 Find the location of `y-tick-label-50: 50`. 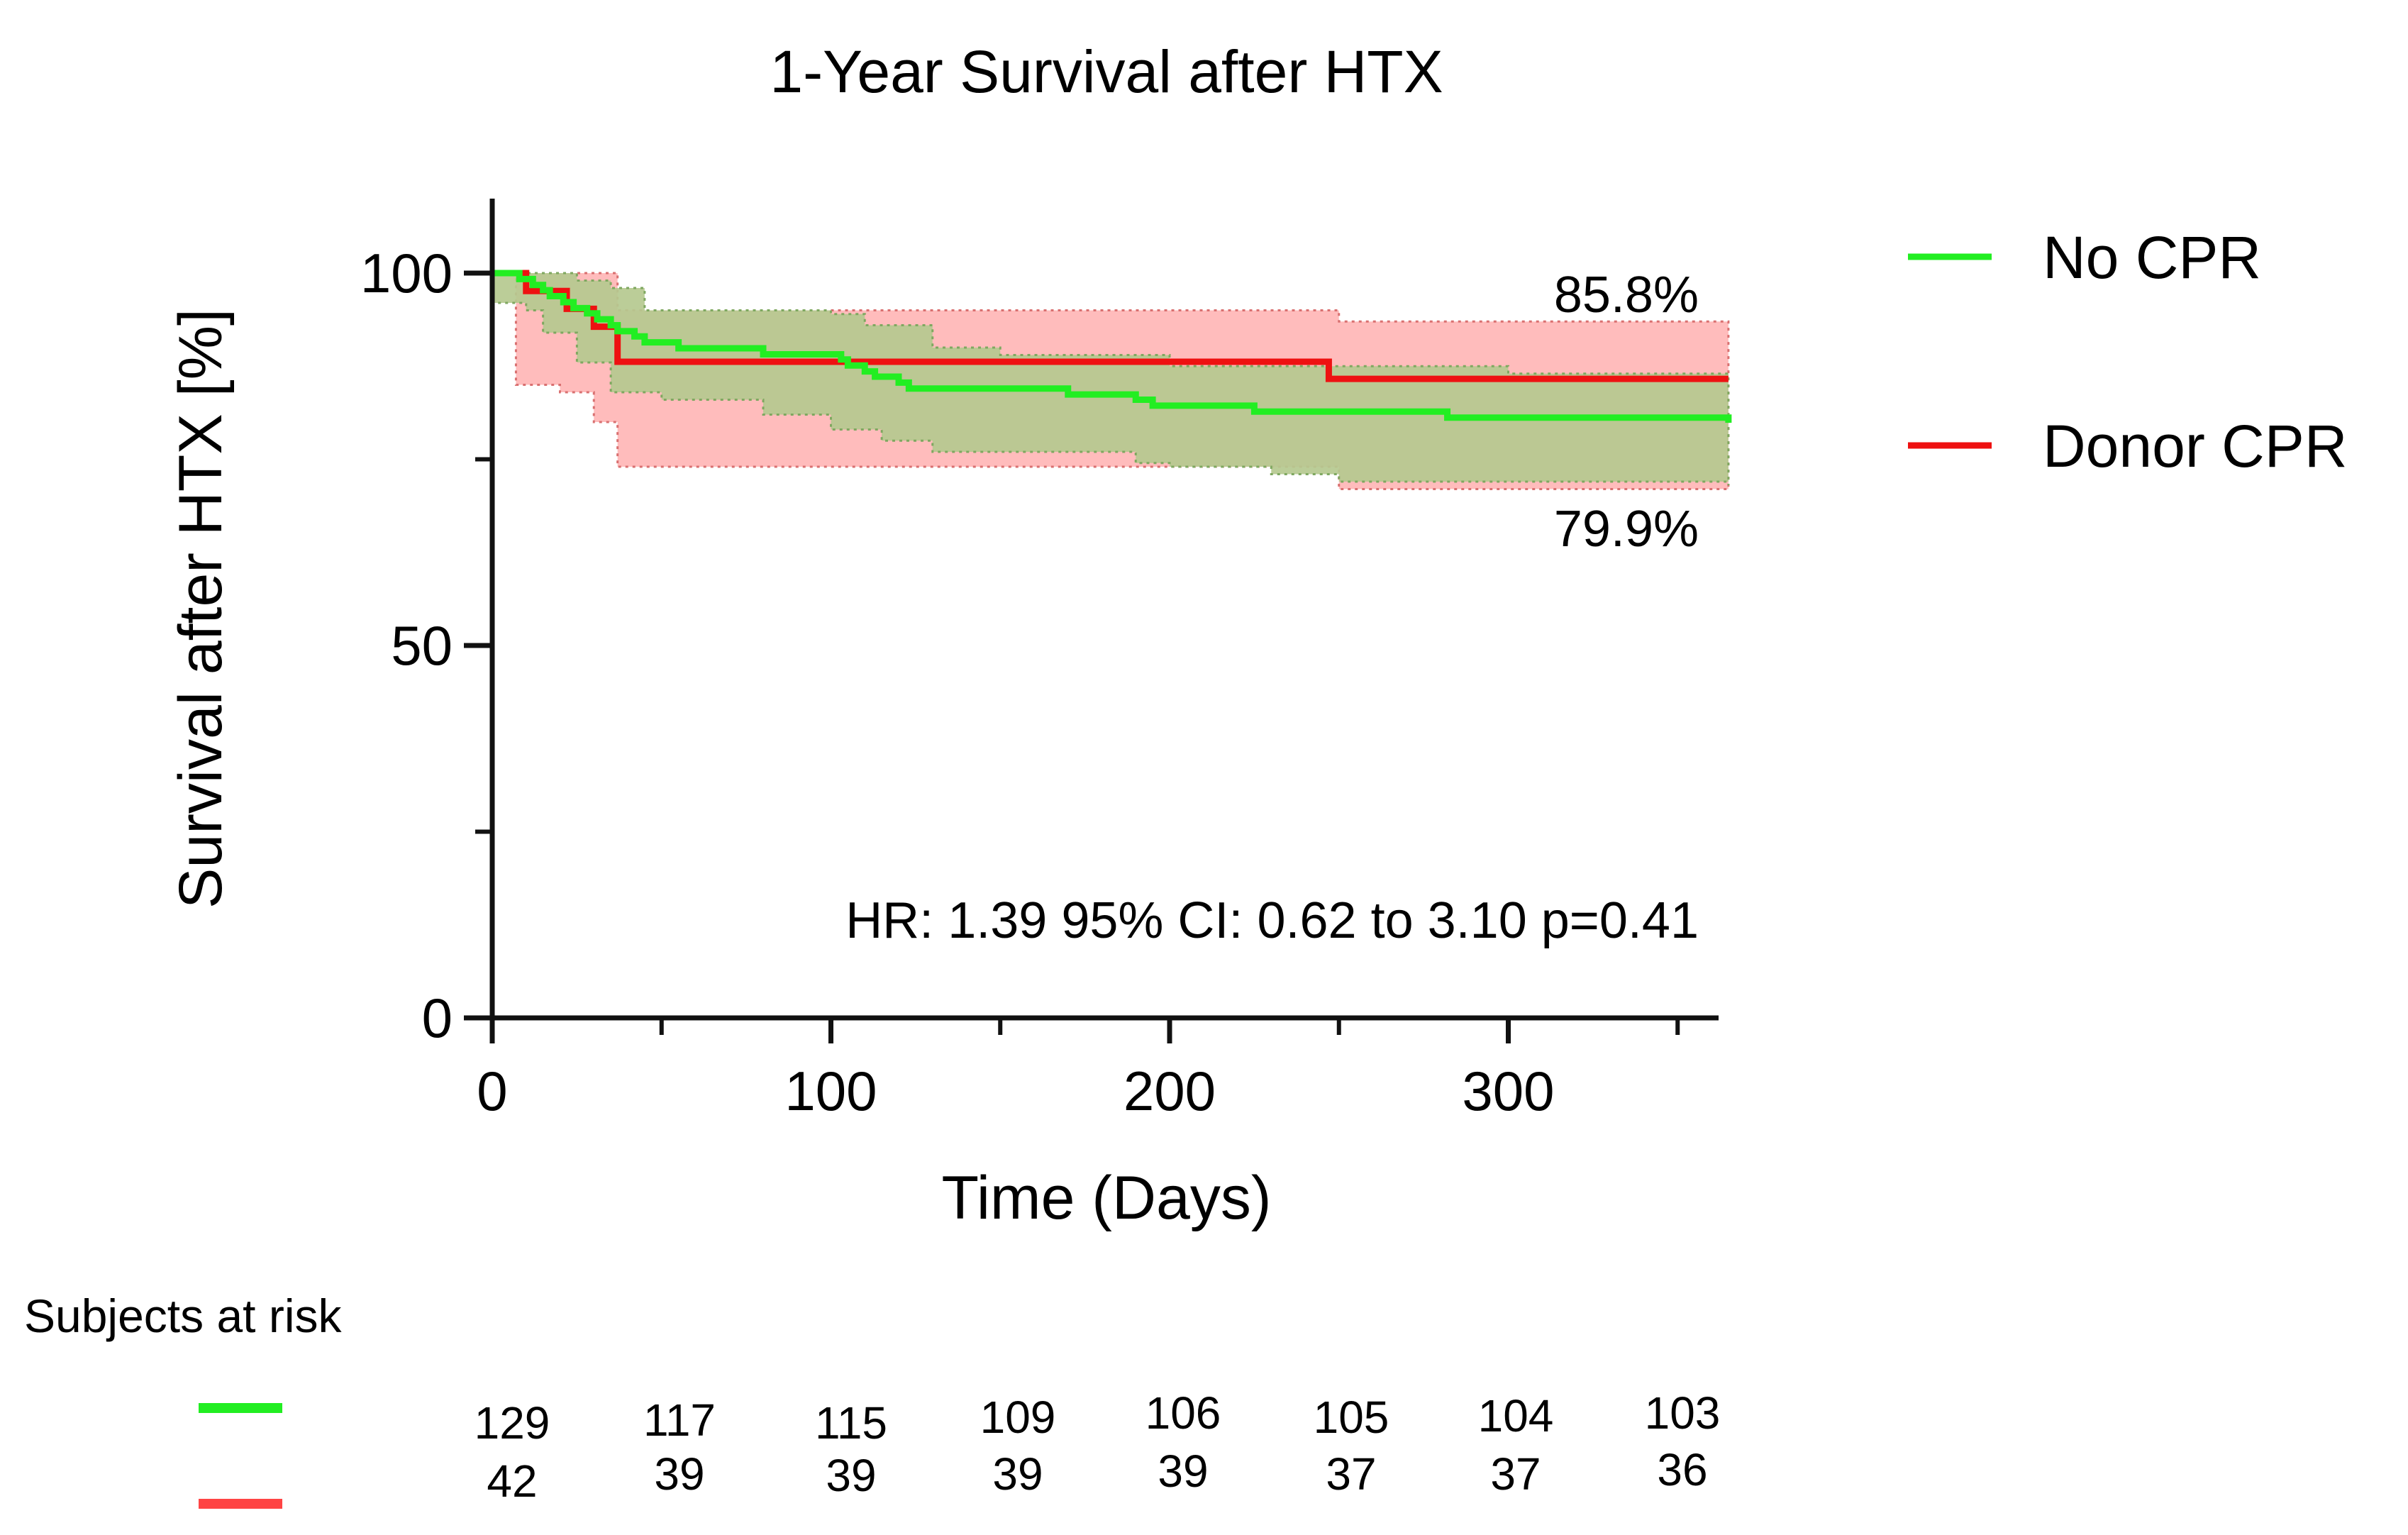

y-tick-label-50: 50 is located at coordinates (422, 645).